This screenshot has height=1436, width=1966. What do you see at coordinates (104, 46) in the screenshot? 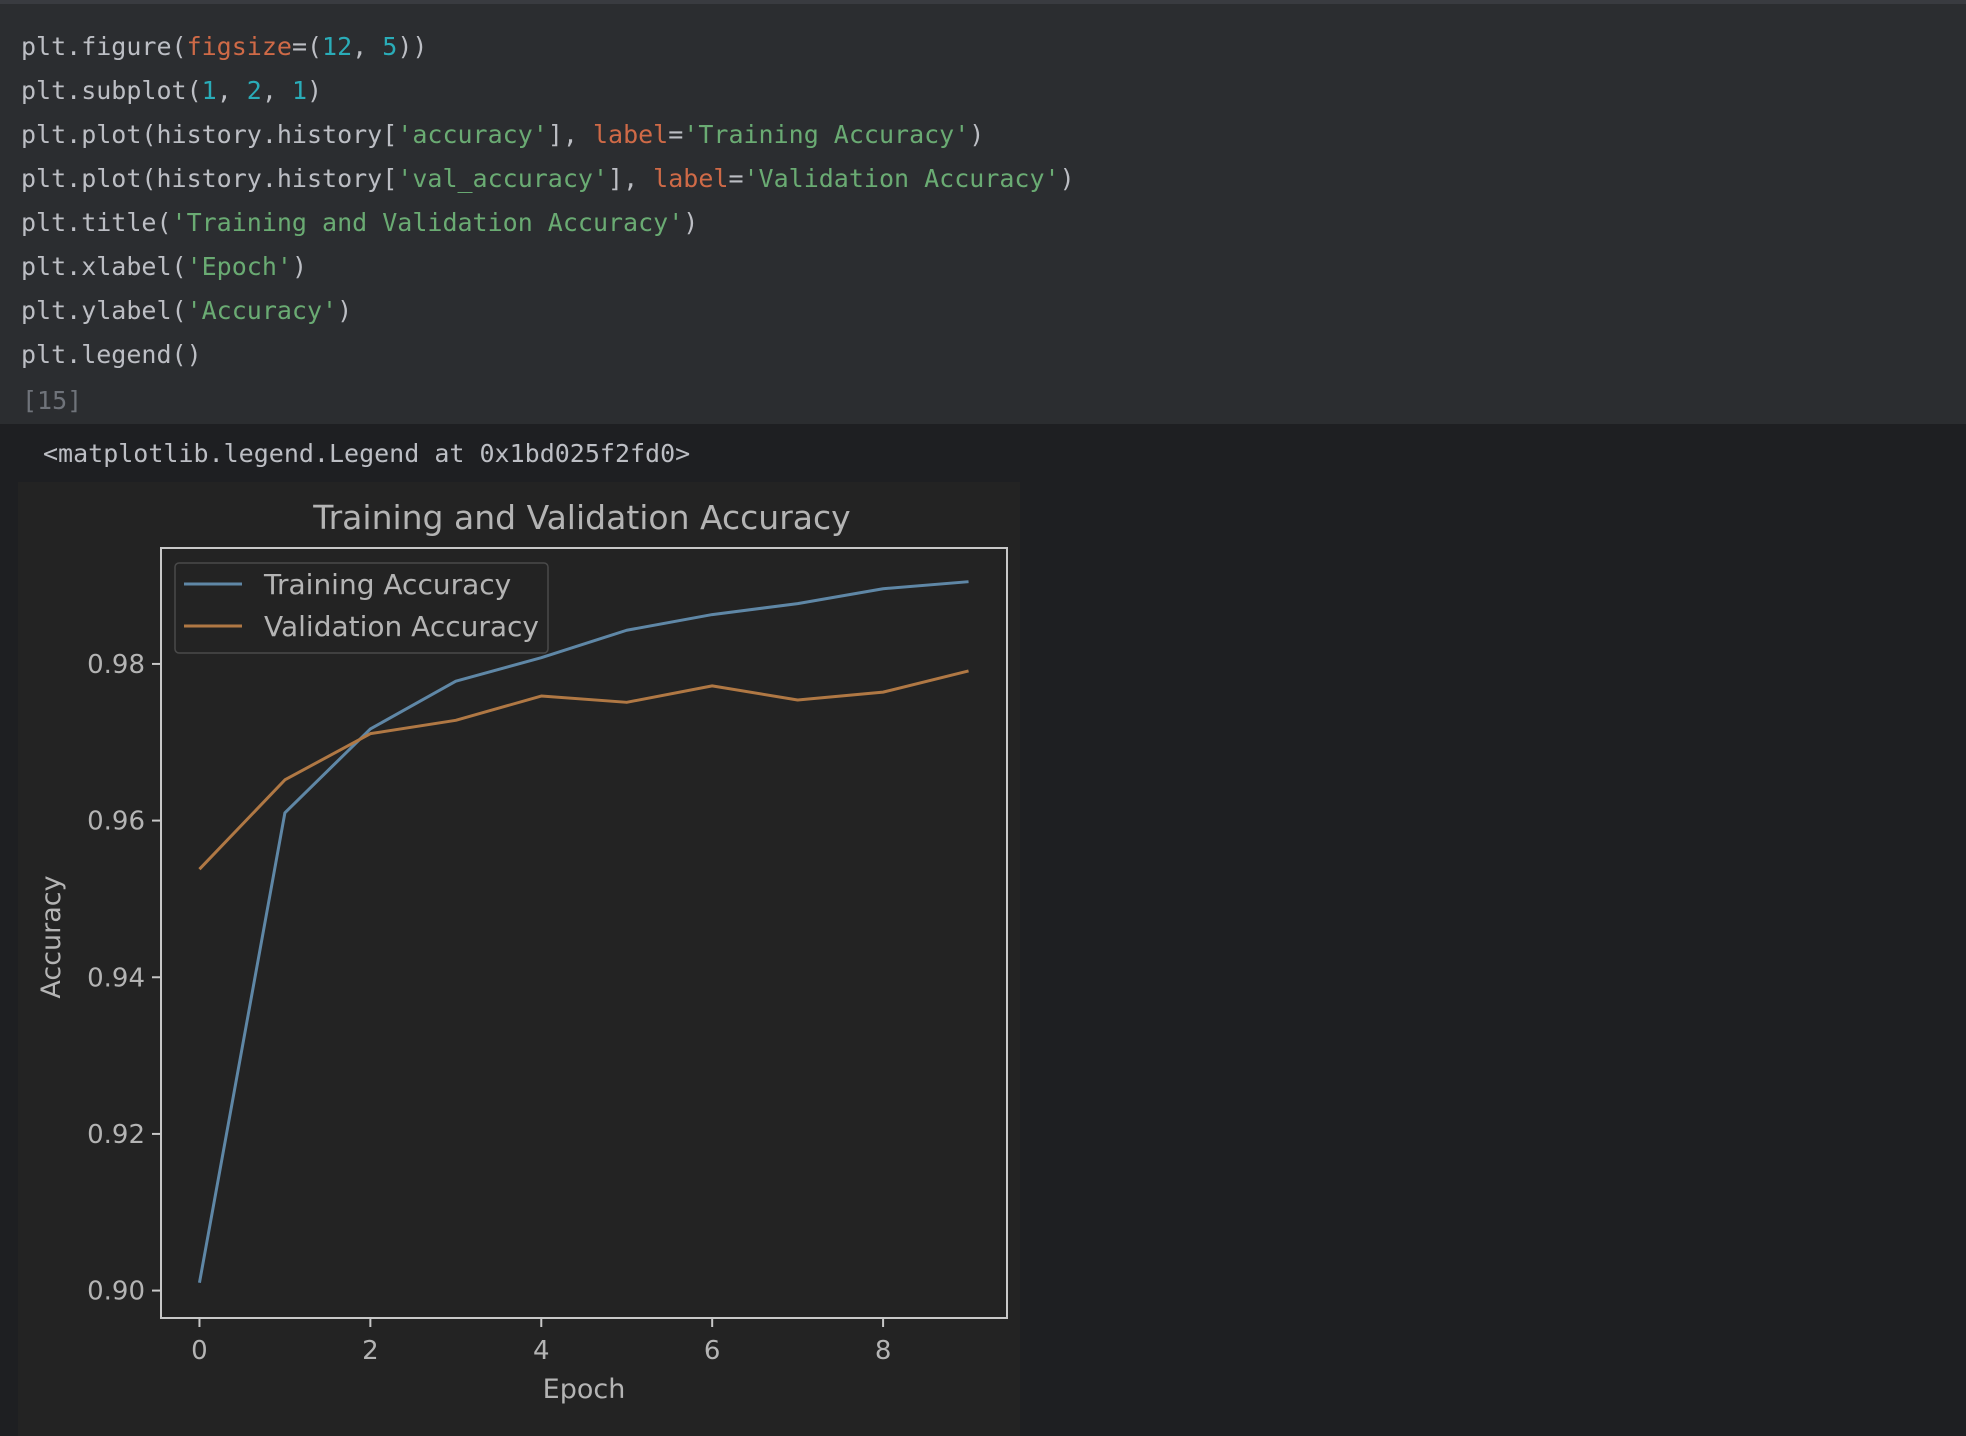
I see `code-token: plt.figure(` at bounding box center [104, 46].